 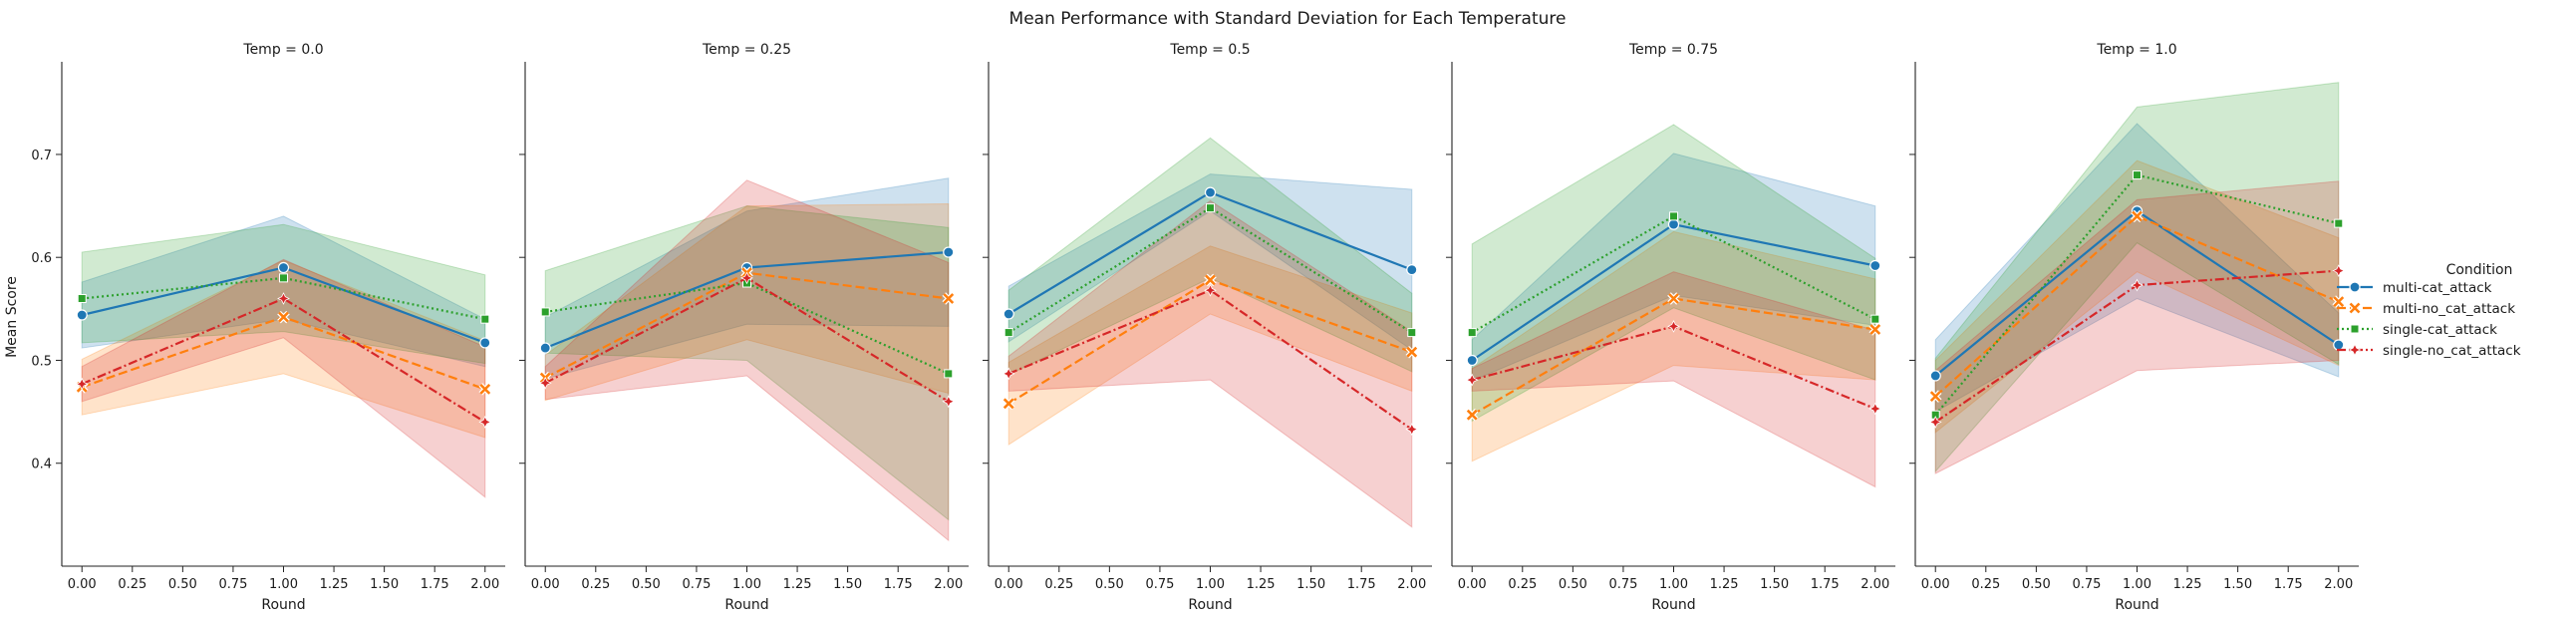 I want to click on legend-item-multi-no_cat_attack: multi-no_cat_attack, so click(x=2426, y=309).